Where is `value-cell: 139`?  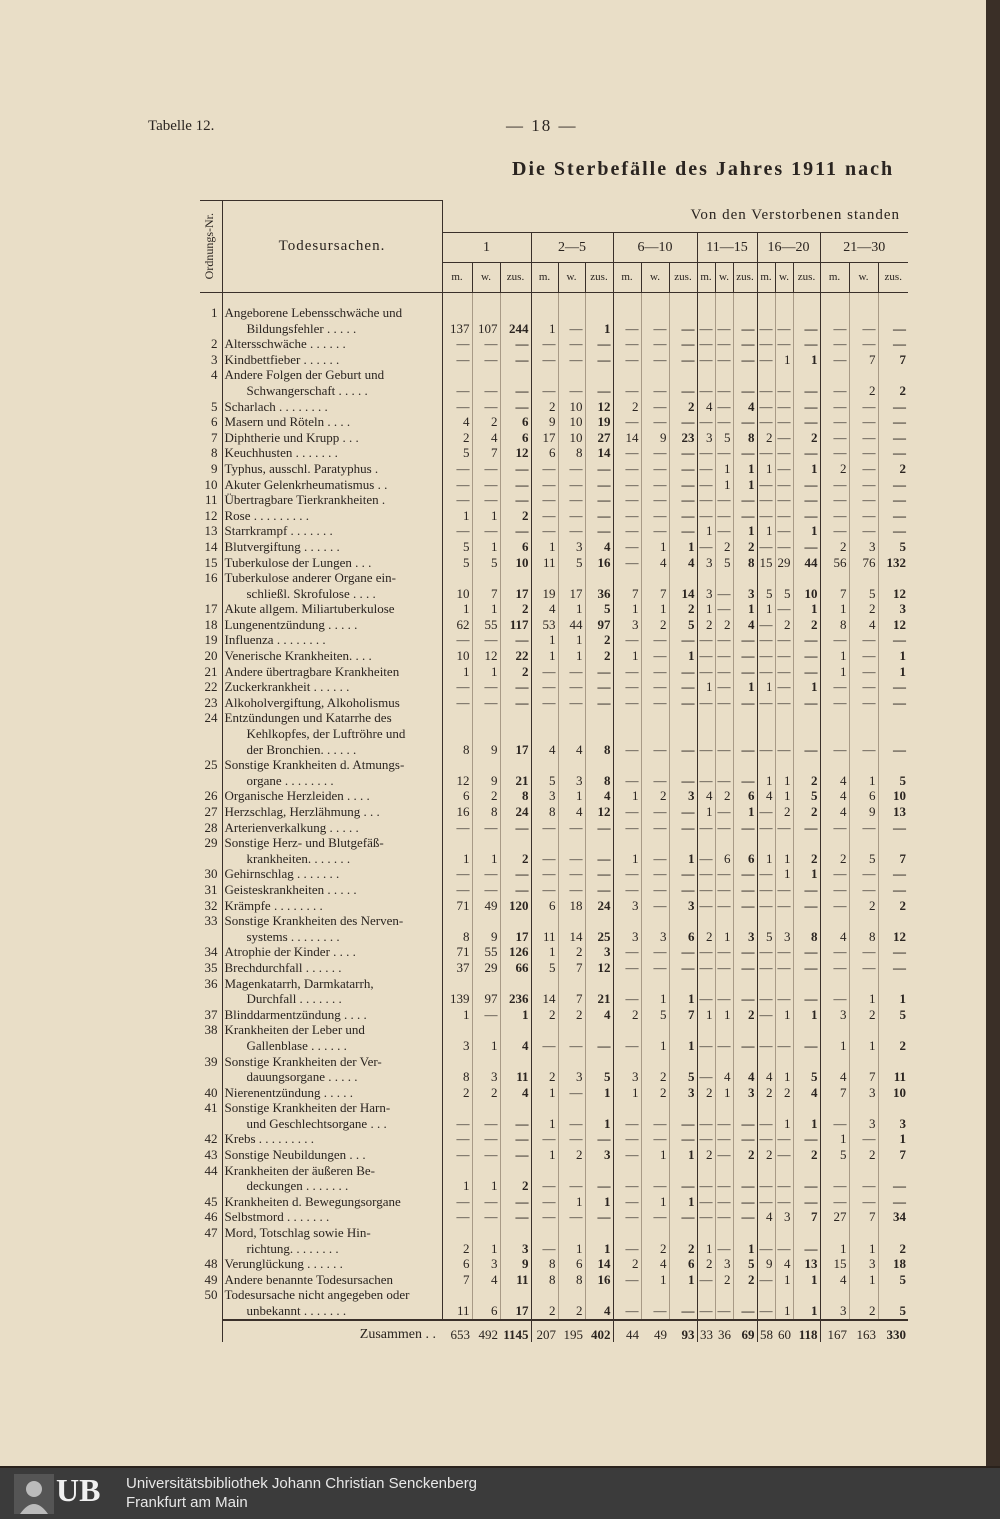 value-cell: 139 is located at coordinates (457, 991).